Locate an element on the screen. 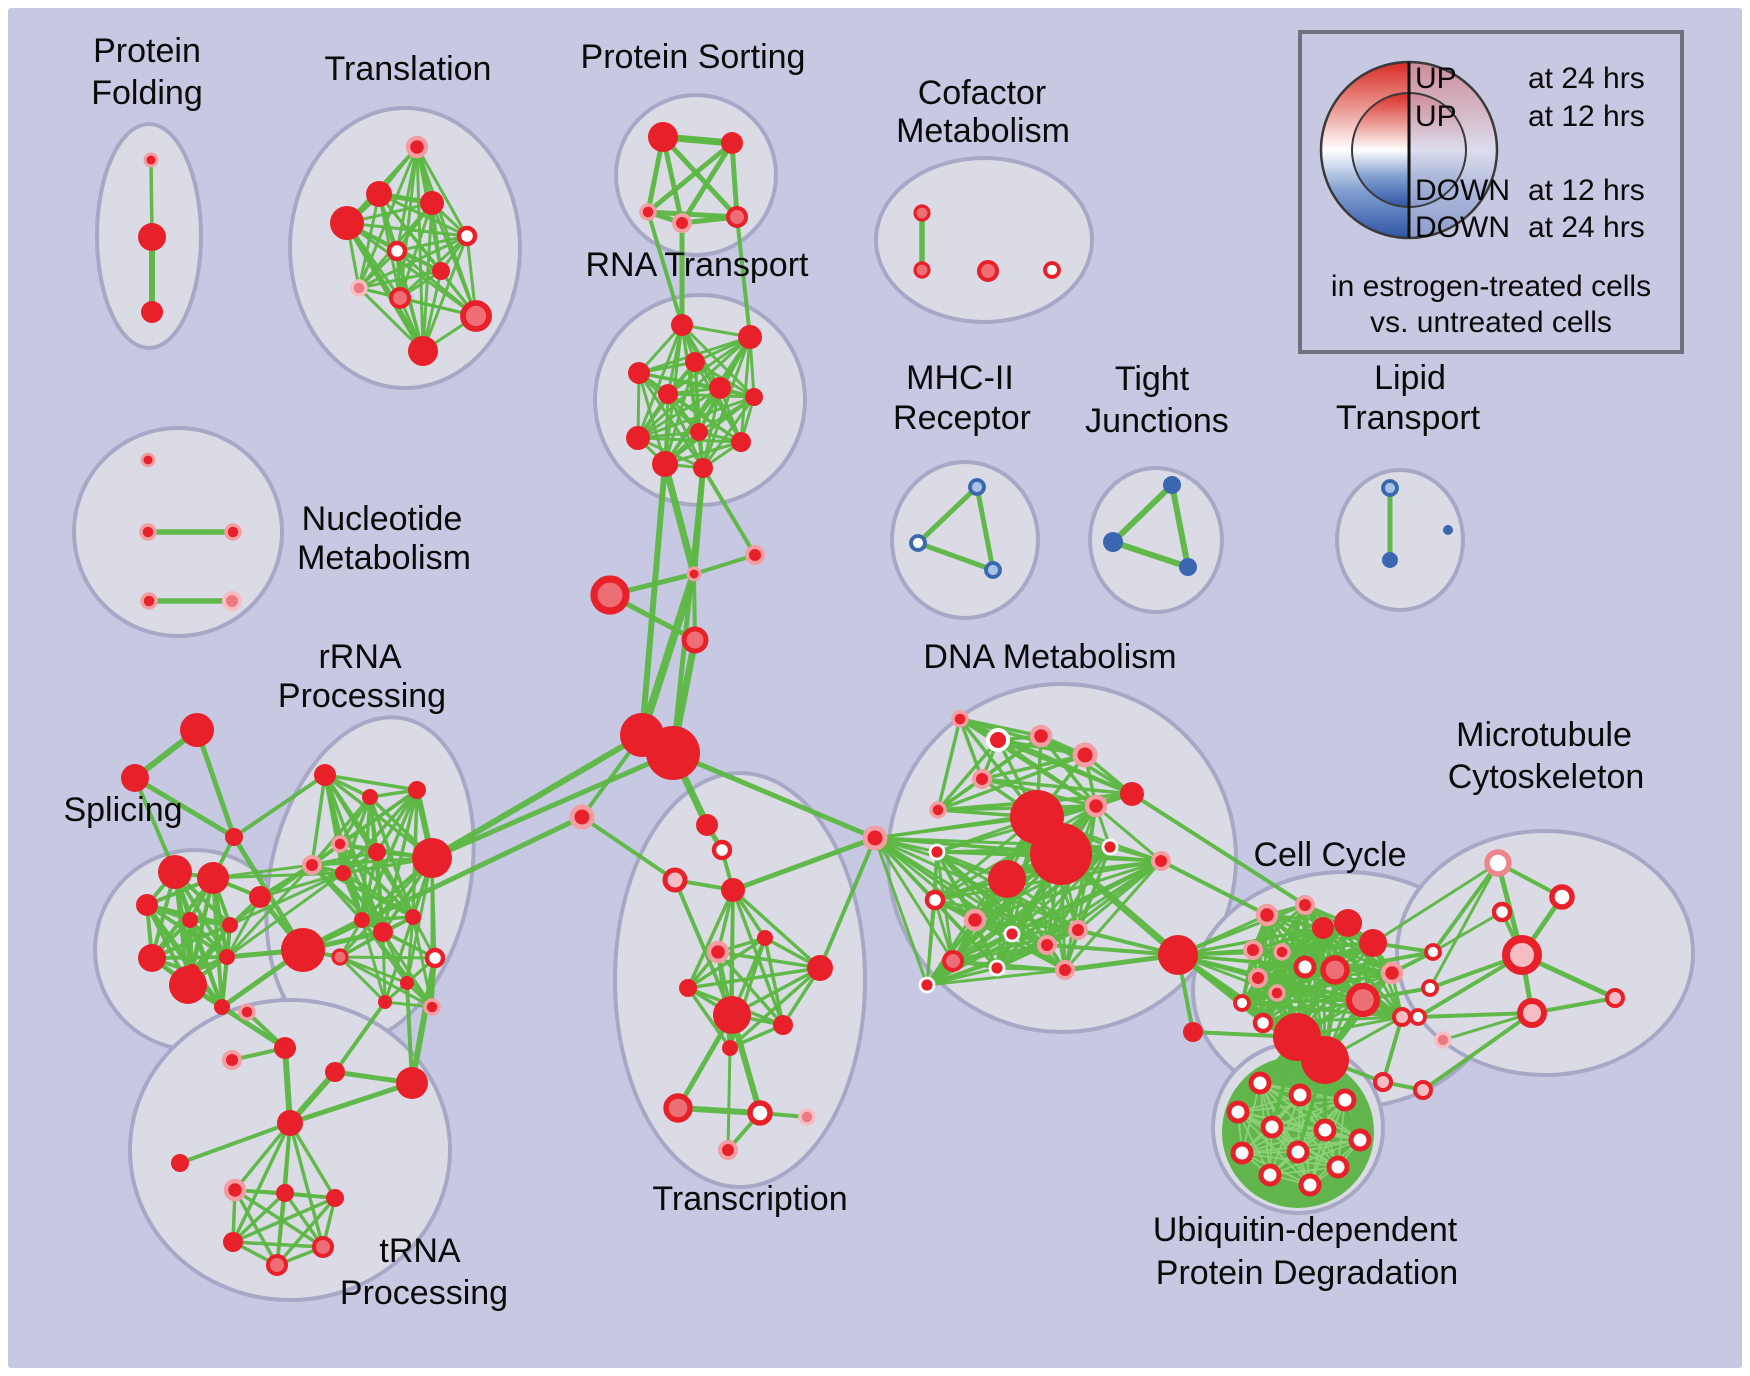  node-mt7 is located at coordinates (1443, 1040).